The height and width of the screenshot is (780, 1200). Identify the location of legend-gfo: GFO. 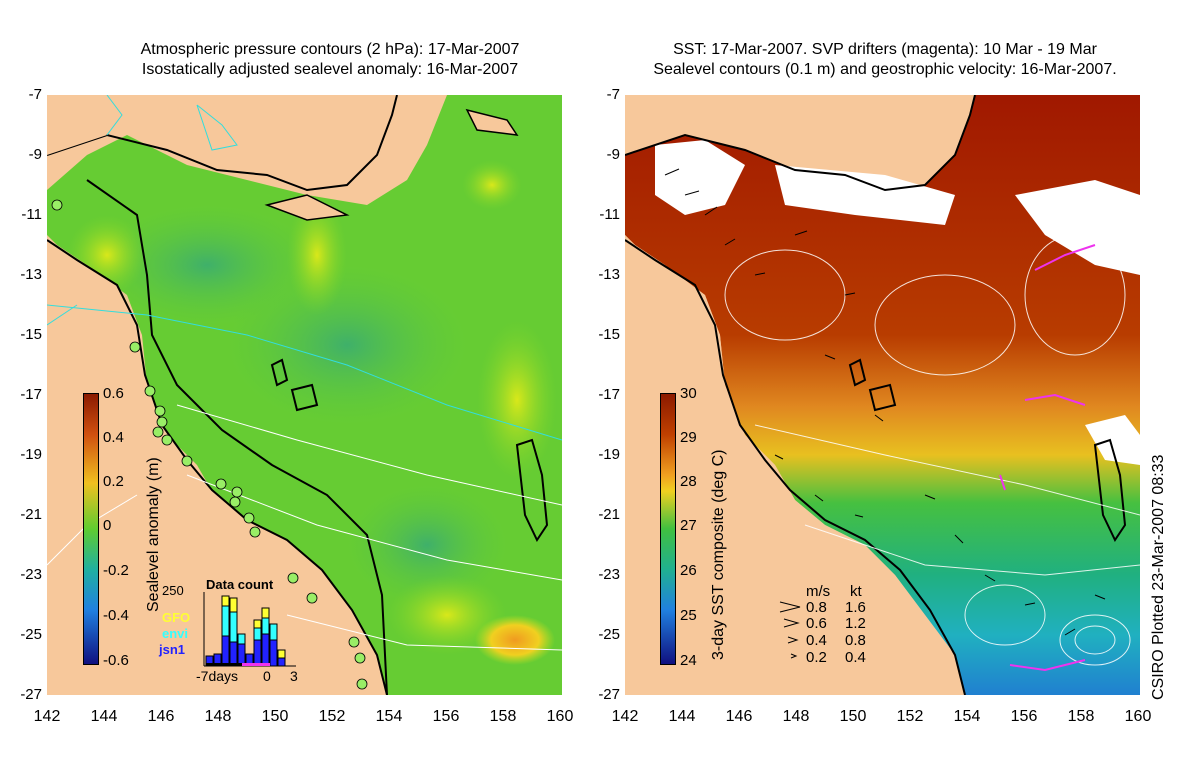
(176, 617).